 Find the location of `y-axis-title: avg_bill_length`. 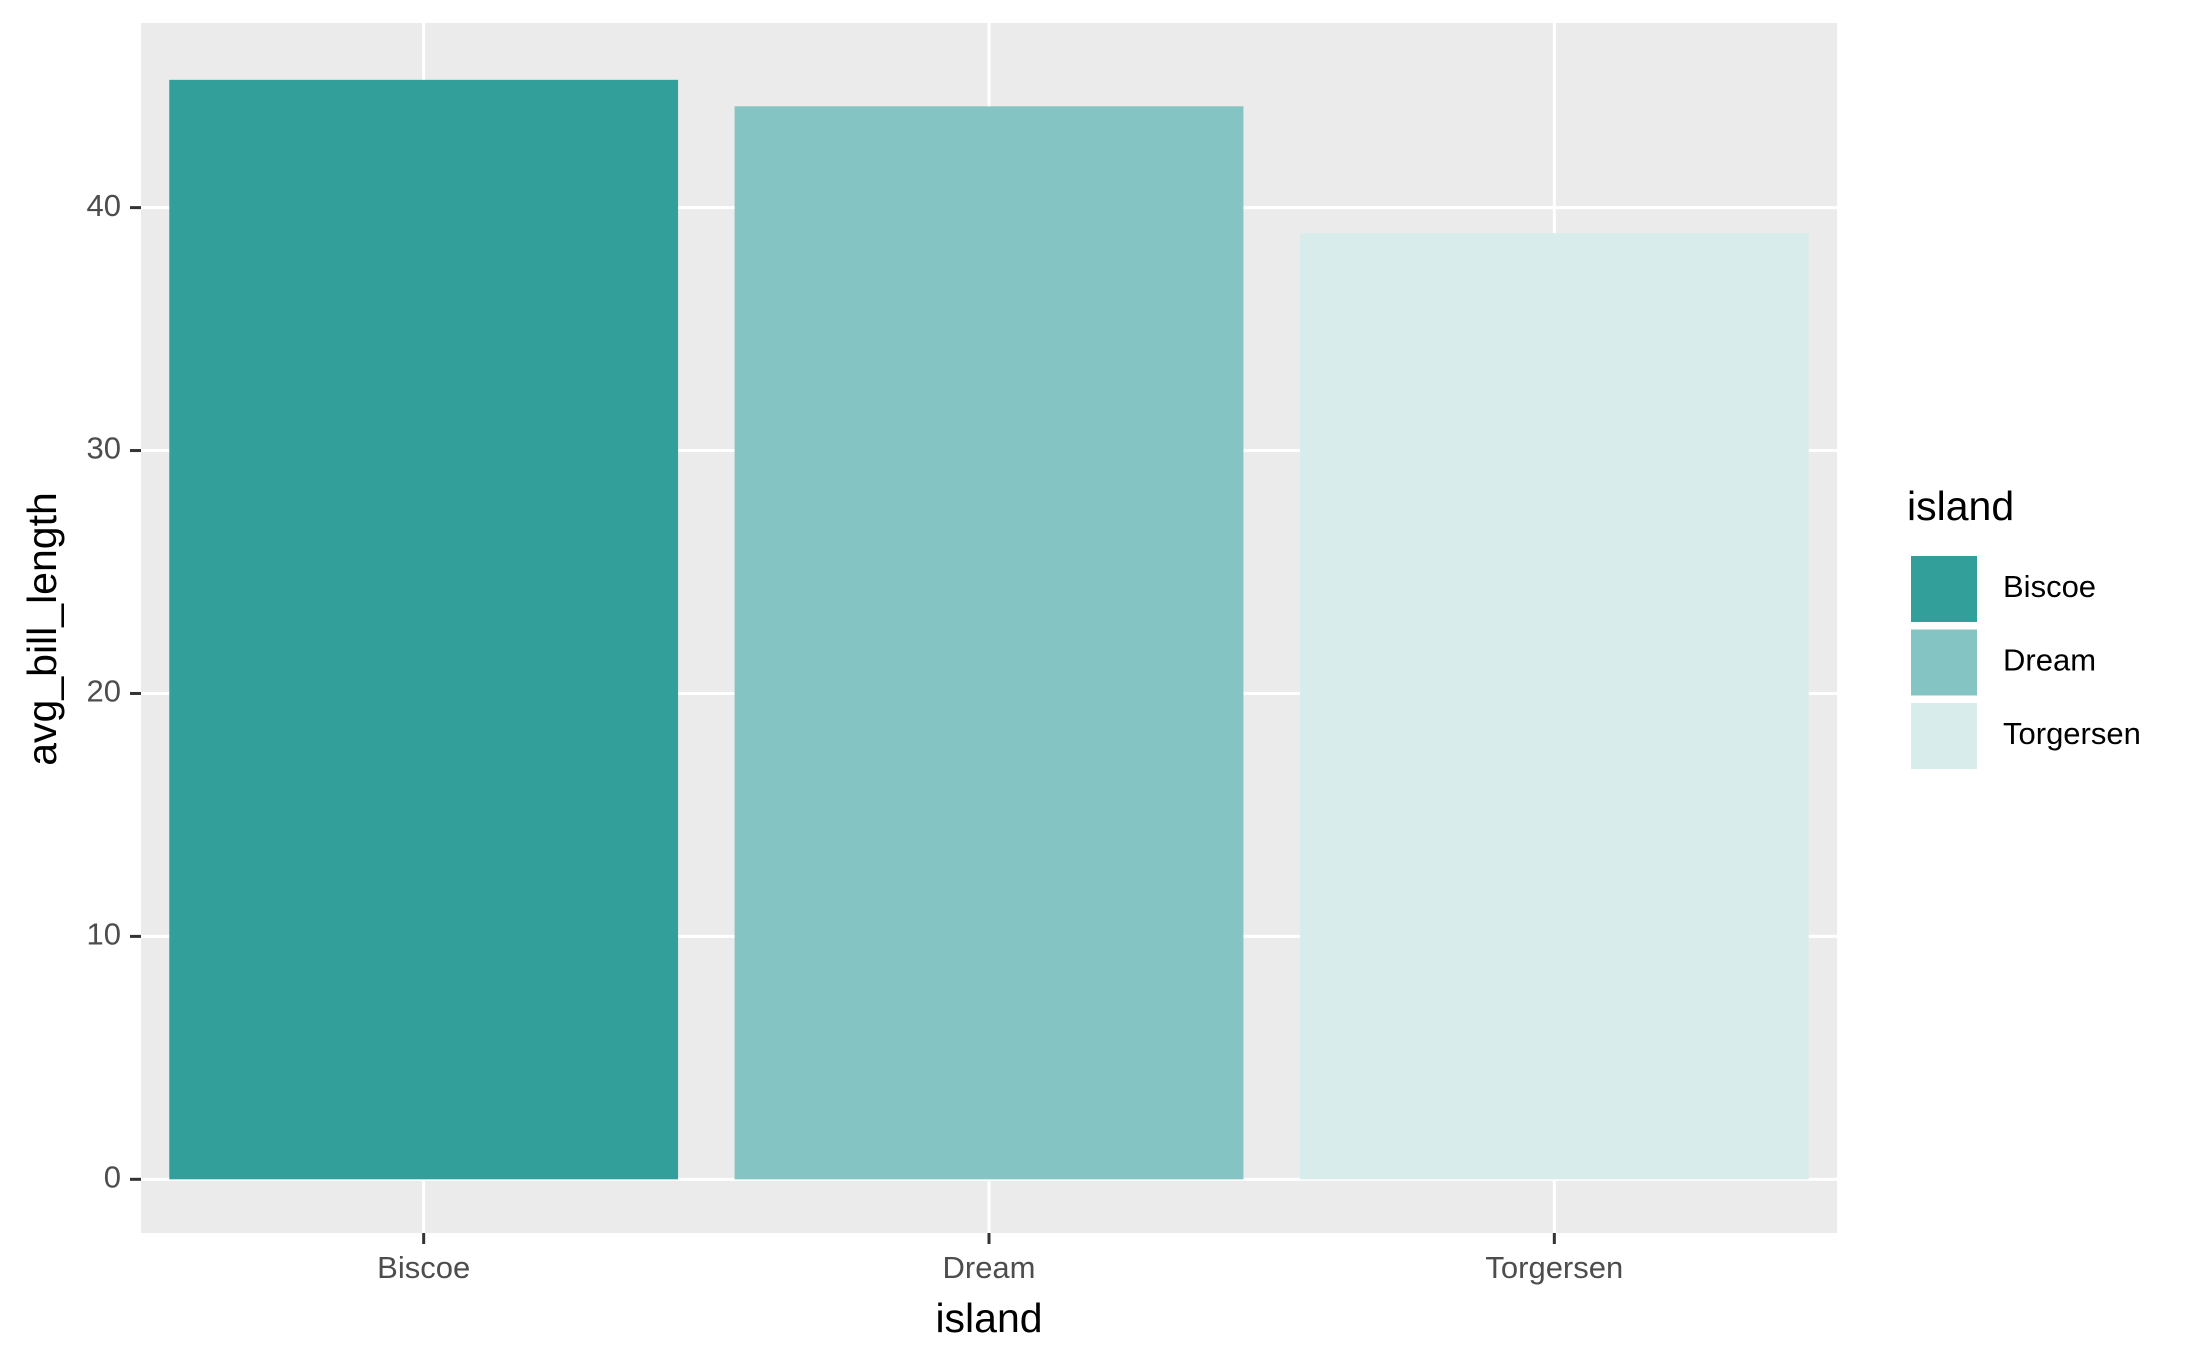

y-axis-title: avg_bill_length is located at coordinates (42, 629).